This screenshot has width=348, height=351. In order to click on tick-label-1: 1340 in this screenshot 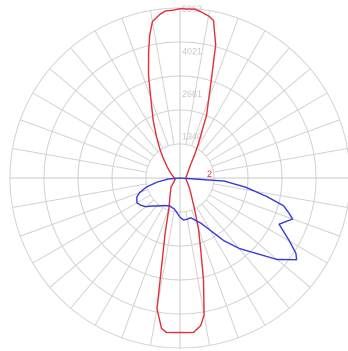, I will do `click(192, 137)`.